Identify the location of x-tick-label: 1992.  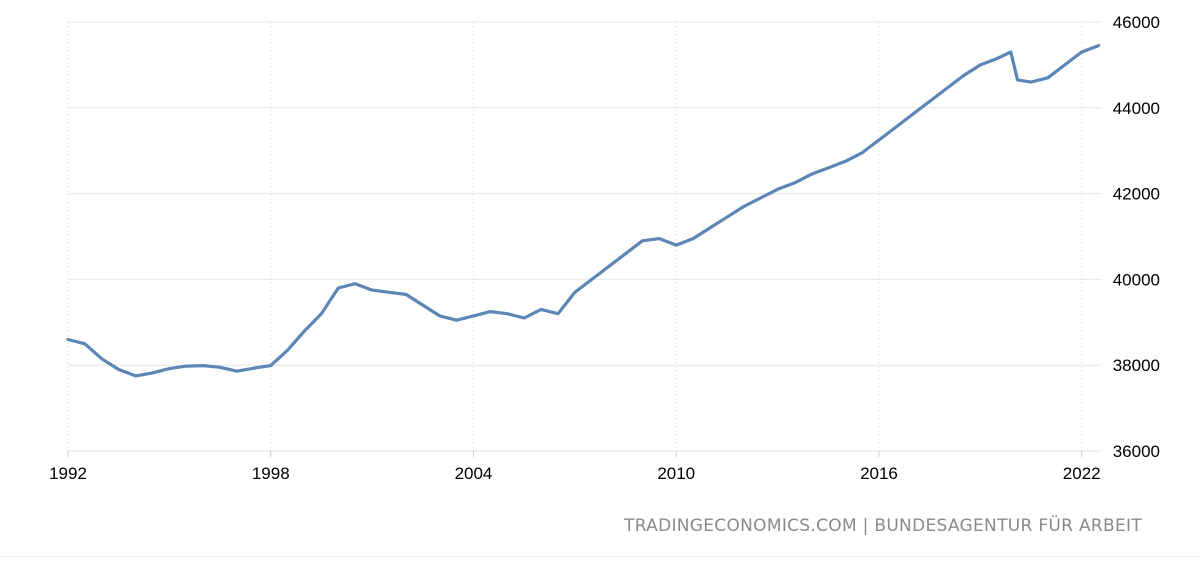
(68, 473).